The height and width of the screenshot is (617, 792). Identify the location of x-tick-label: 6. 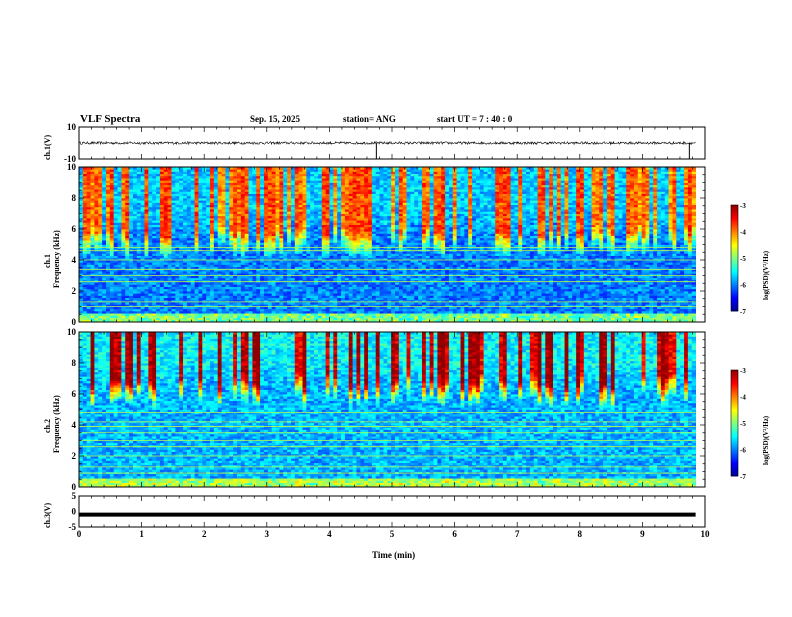
(454, 534).